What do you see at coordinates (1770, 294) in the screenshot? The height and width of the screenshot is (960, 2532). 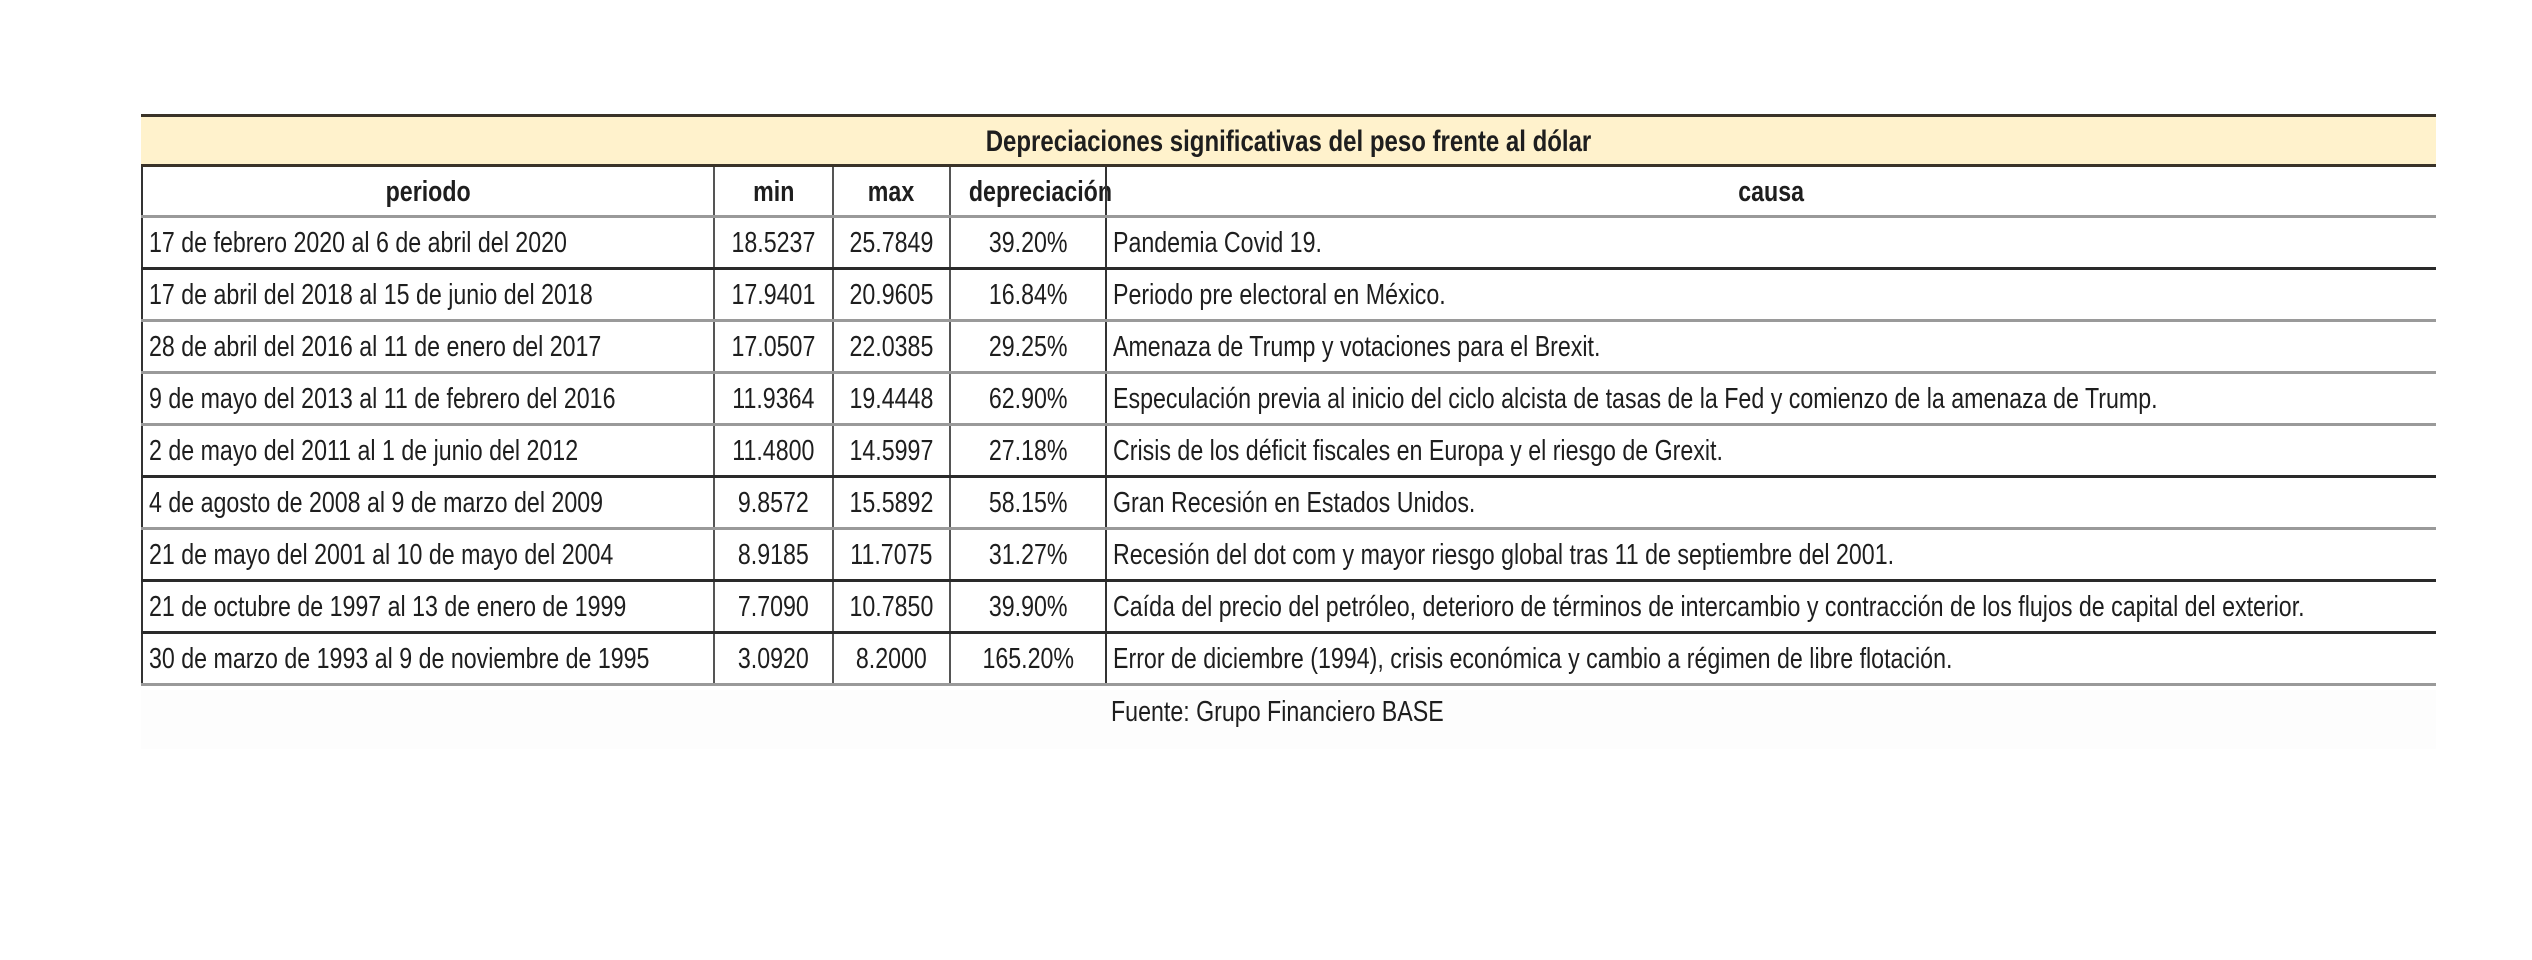 I see `cell-causa: Periodo pre electoral en México.` at bounding box center [1770, 294].